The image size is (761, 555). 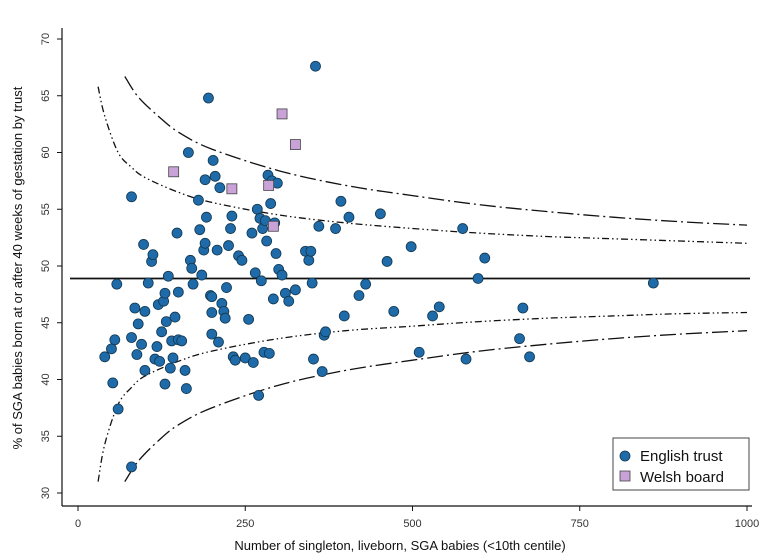 I want to click on y-tick-label: 35, so click(x=46, y=436).